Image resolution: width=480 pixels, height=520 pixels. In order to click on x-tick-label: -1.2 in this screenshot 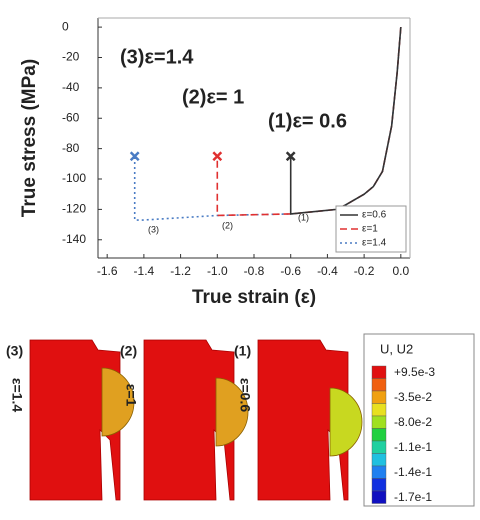, I will do `click(180, 271)`.